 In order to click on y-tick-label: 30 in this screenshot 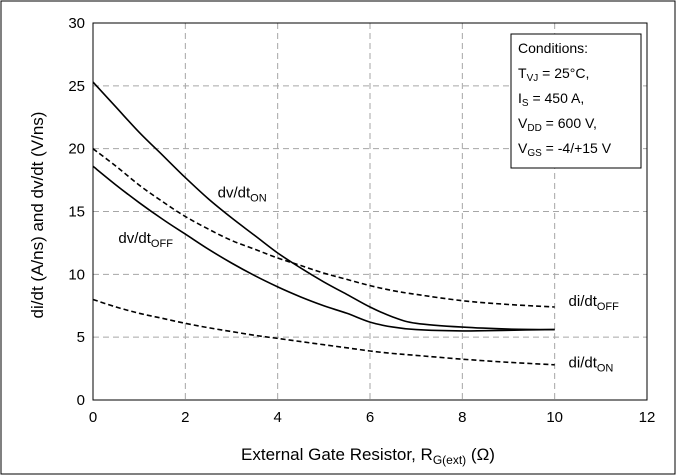, I will do `click(76, 23)`.